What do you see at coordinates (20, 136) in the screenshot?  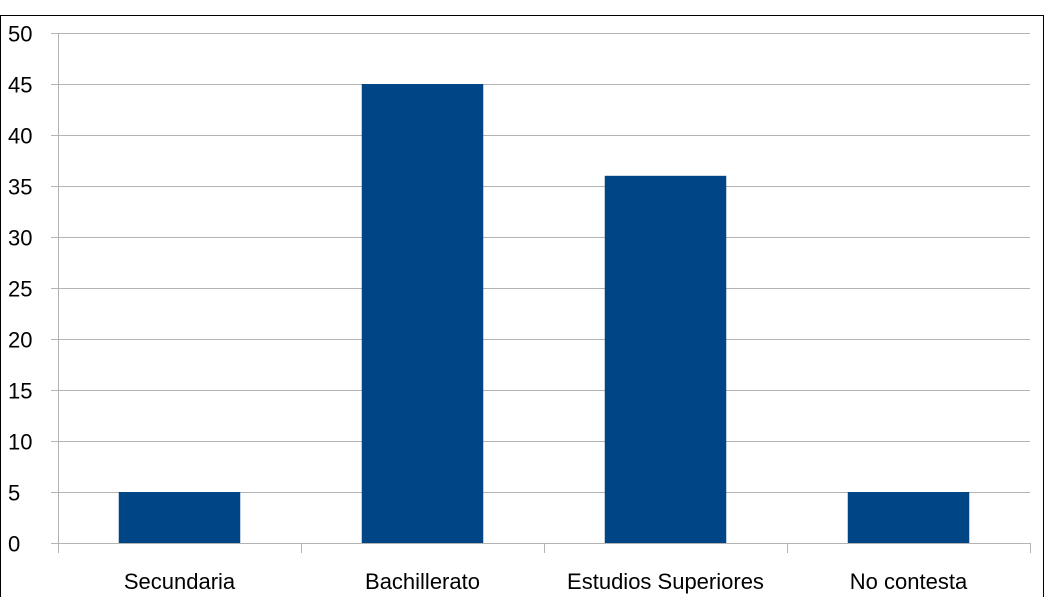 I see `y-tick-label: 40` at bounding box center [20, 136].